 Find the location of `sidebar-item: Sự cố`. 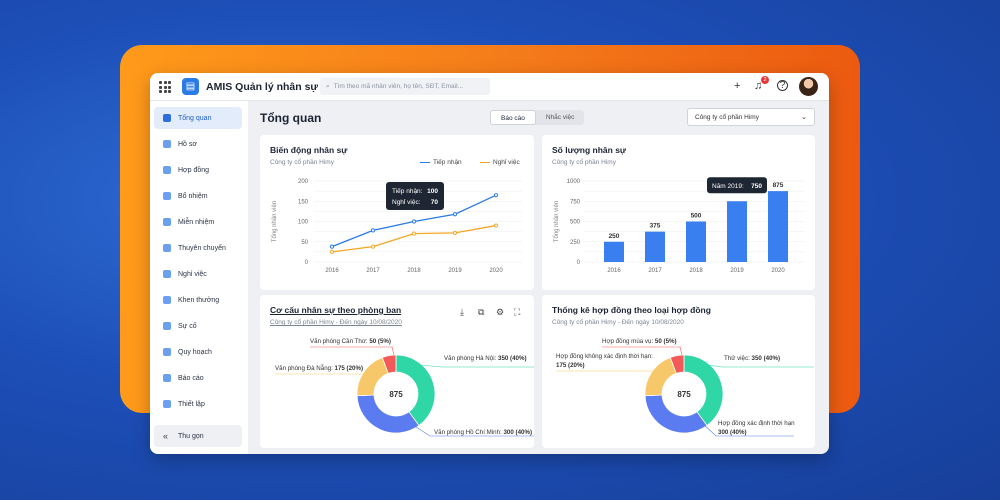

sidebar-item: Sự cố is located at coordinates (198, 326).